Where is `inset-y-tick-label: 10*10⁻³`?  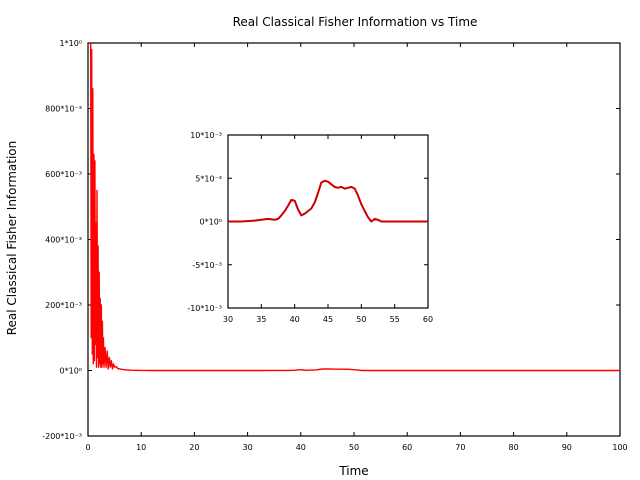 inset-y-tick-label: 10*10⁻³ is located at coordinates (206, 135).